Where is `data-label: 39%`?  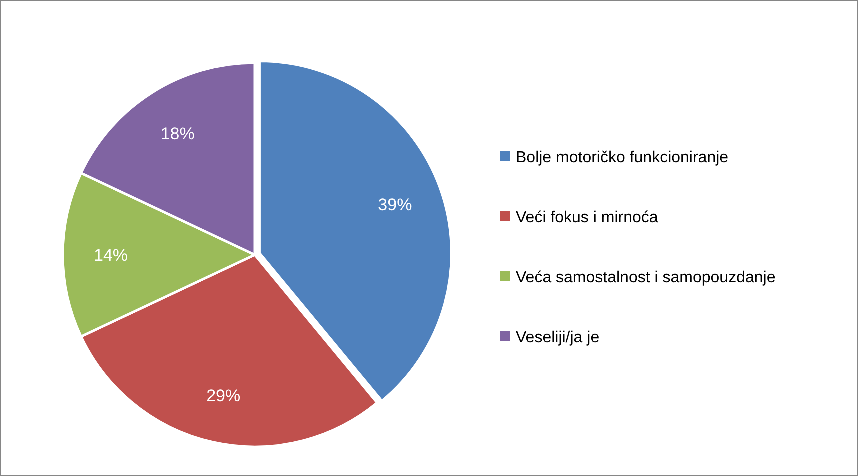
data-label: 39% is located at coordinates (395, 204).